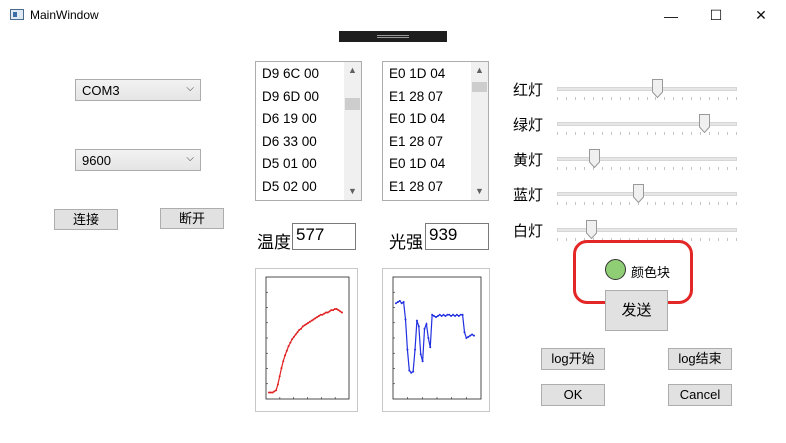 Image resolution: width=786 pixels, height=443 pixels. Describe the element at coordinates (86, 219) in the screenshot. I see `connect-button: 连接` at that location.